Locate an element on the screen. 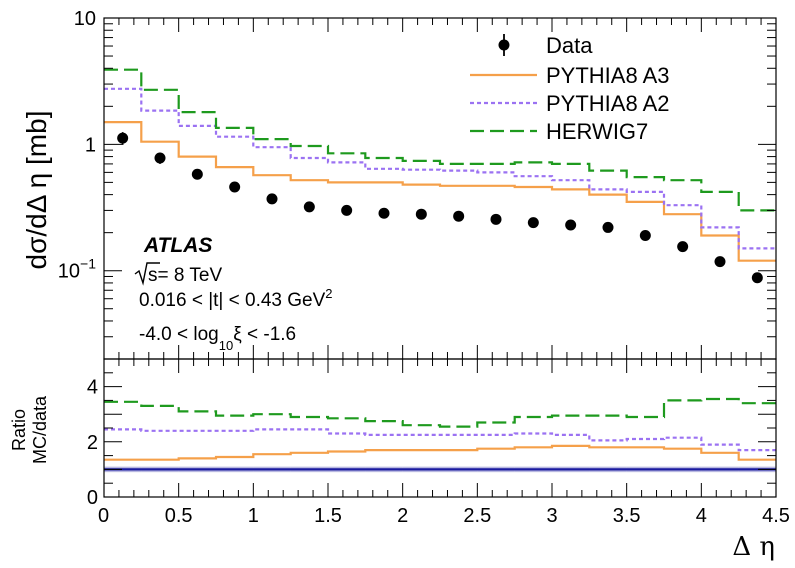 The height and width of the screenshot is (568, 795). top-y-tick-label: 10 is located at coordinates (85, 19).